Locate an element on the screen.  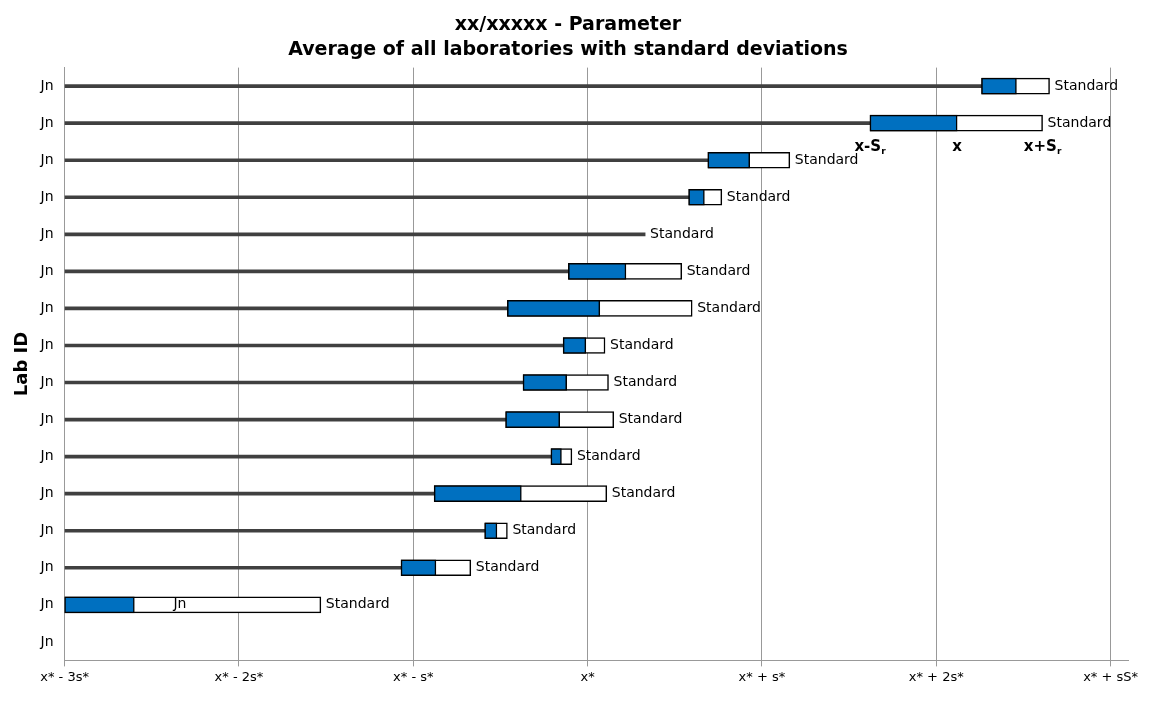
annotation: Jn is located at coordinates (179, 603).